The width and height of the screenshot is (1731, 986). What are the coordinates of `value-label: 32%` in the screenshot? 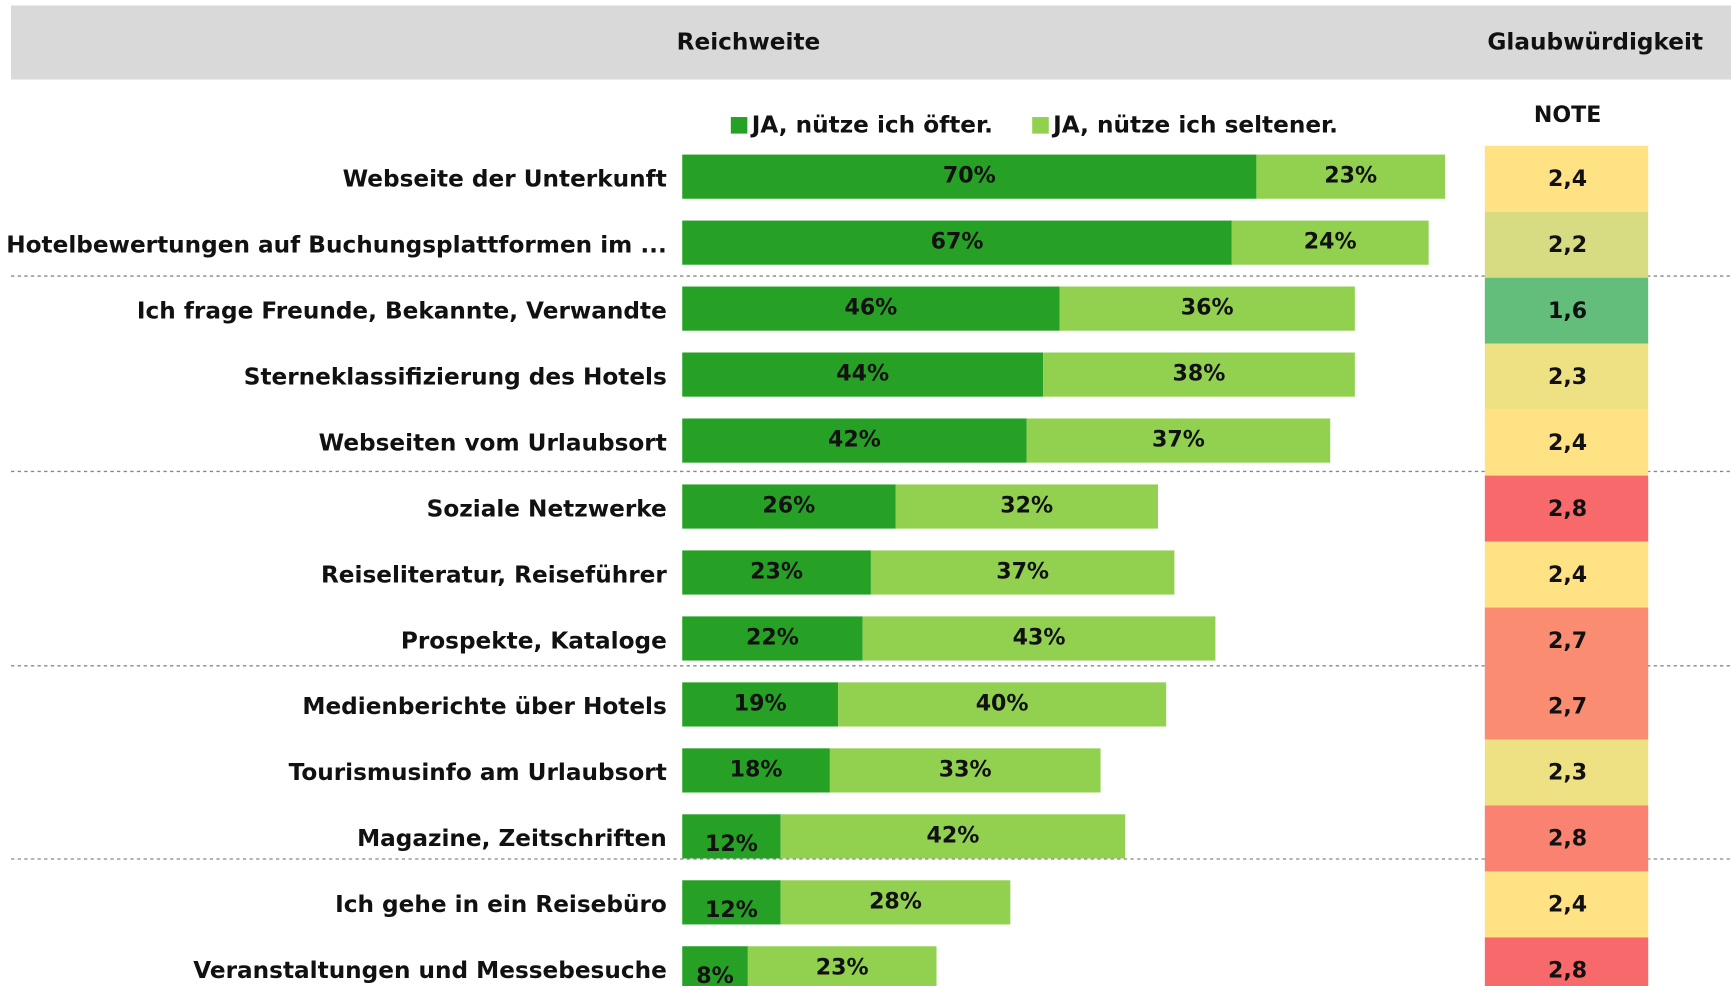 It's located at (1026, 506).